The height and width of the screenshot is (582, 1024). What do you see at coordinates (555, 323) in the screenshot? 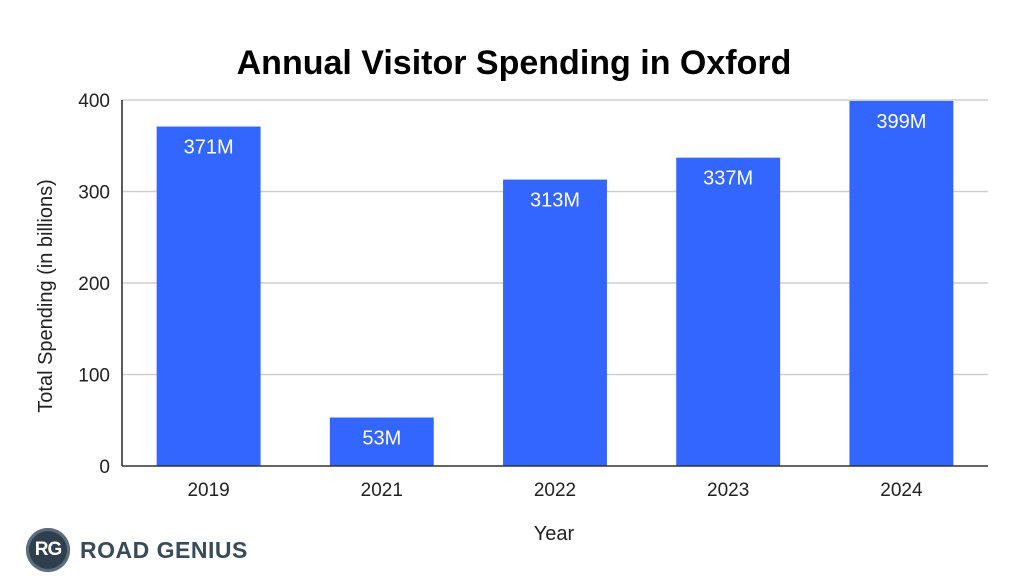
I see `bar-2022` at bounding box center [555, 323].